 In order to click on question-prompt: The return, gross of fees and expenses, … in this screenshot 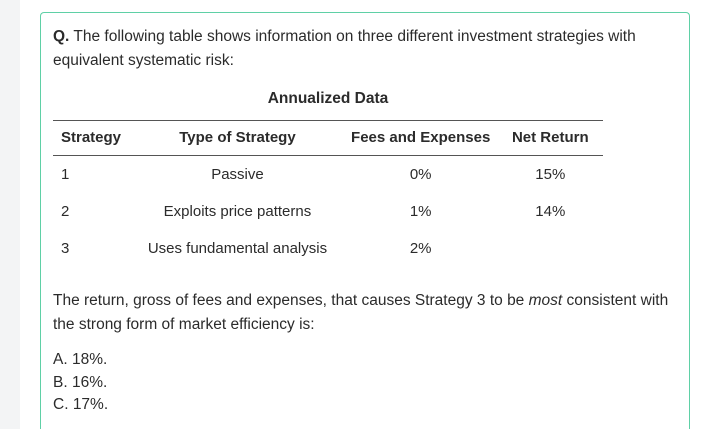, I will do `click(365, 313)`.